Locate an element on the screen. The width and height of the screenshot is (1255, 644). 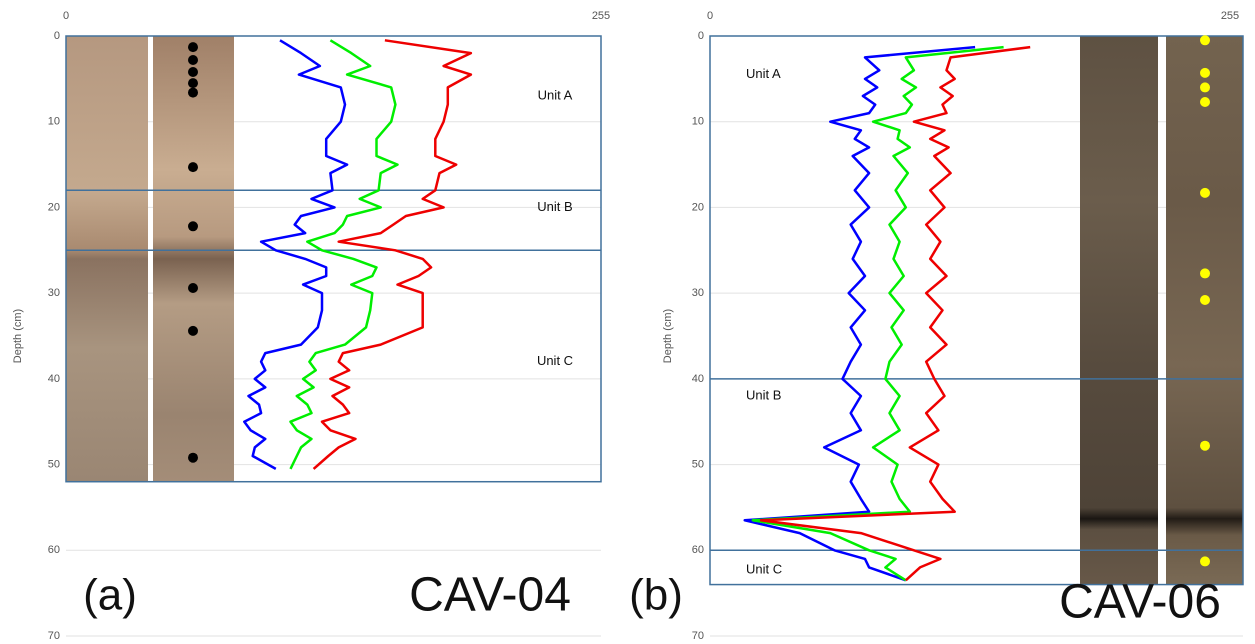
panel-label: (a) is located at coordinates (110, 595).